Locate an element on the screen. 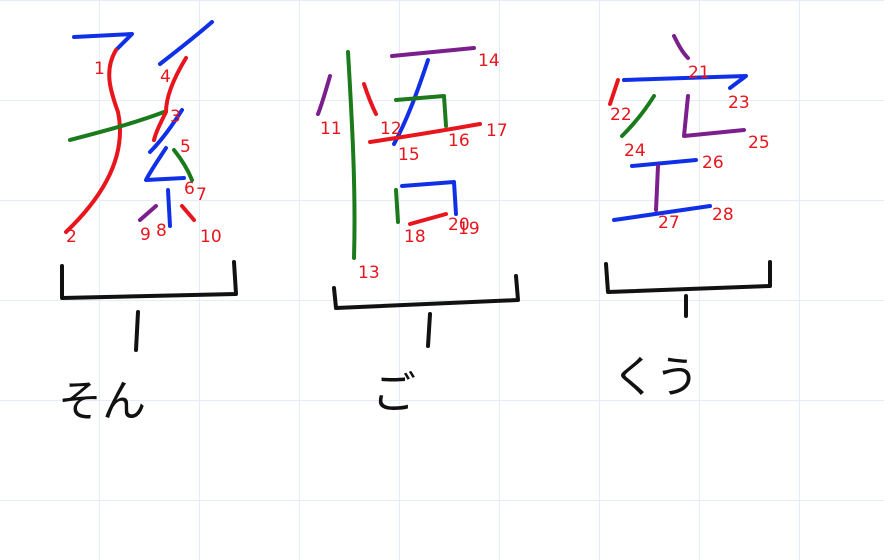 This screenshot has width=884, height=560. stroke-number: 15 is located at coordinates (409, 155).